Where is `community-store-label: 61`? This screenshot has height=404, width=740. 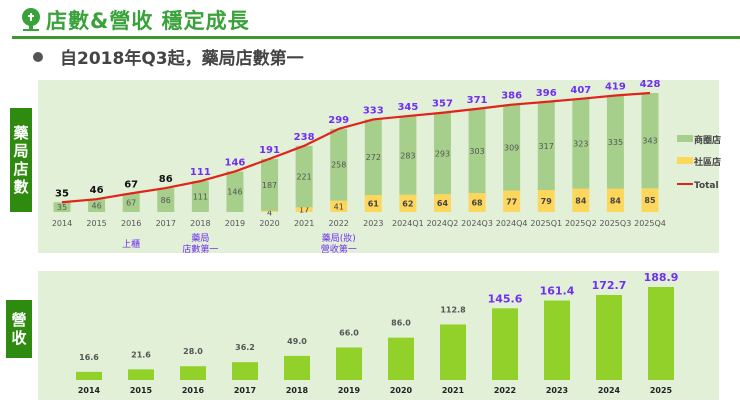
community-store-label: 61 is located at coordinates (374, 204).